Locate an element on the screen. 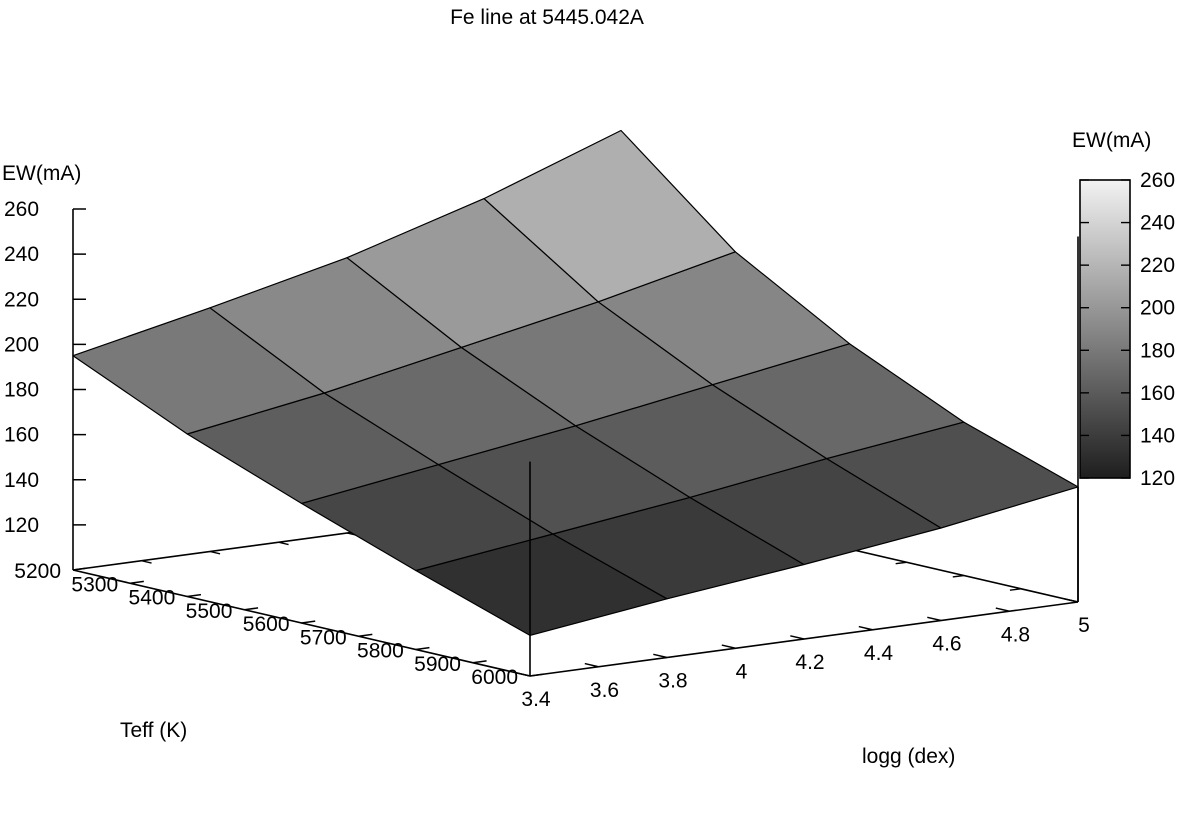 This screenshot has width=1200, height=820. z-tick-label: 220 is located at coordinates (21, 299).